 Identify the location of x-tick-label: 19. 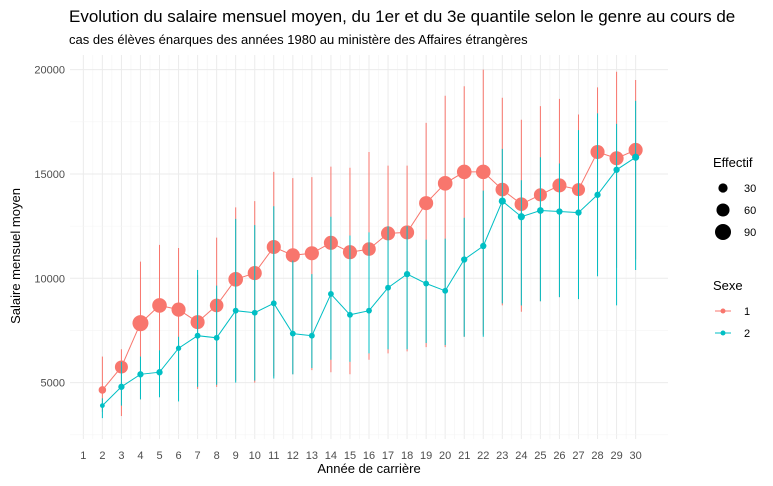
(426, 456).